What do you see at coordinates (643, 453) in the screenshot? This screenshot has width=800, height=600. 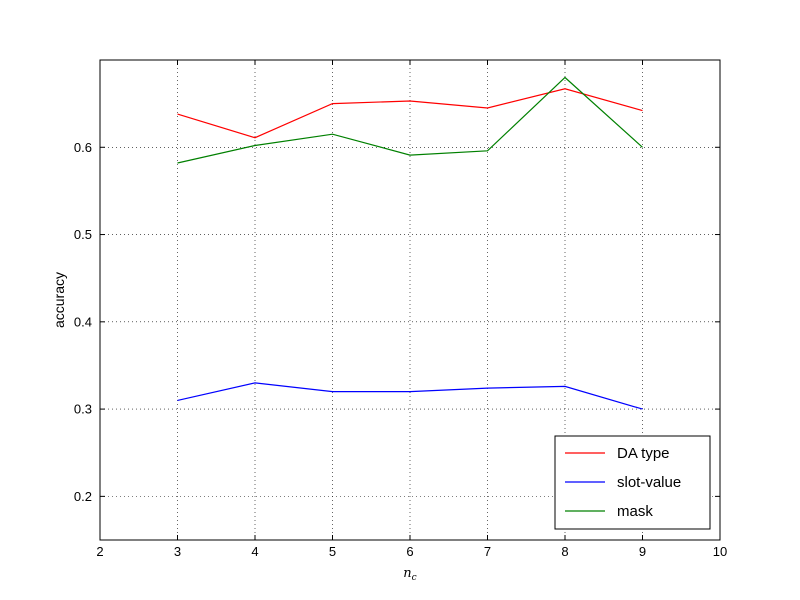 I see `legend-label-da-type: DA type` at bounding box center [643, 453].